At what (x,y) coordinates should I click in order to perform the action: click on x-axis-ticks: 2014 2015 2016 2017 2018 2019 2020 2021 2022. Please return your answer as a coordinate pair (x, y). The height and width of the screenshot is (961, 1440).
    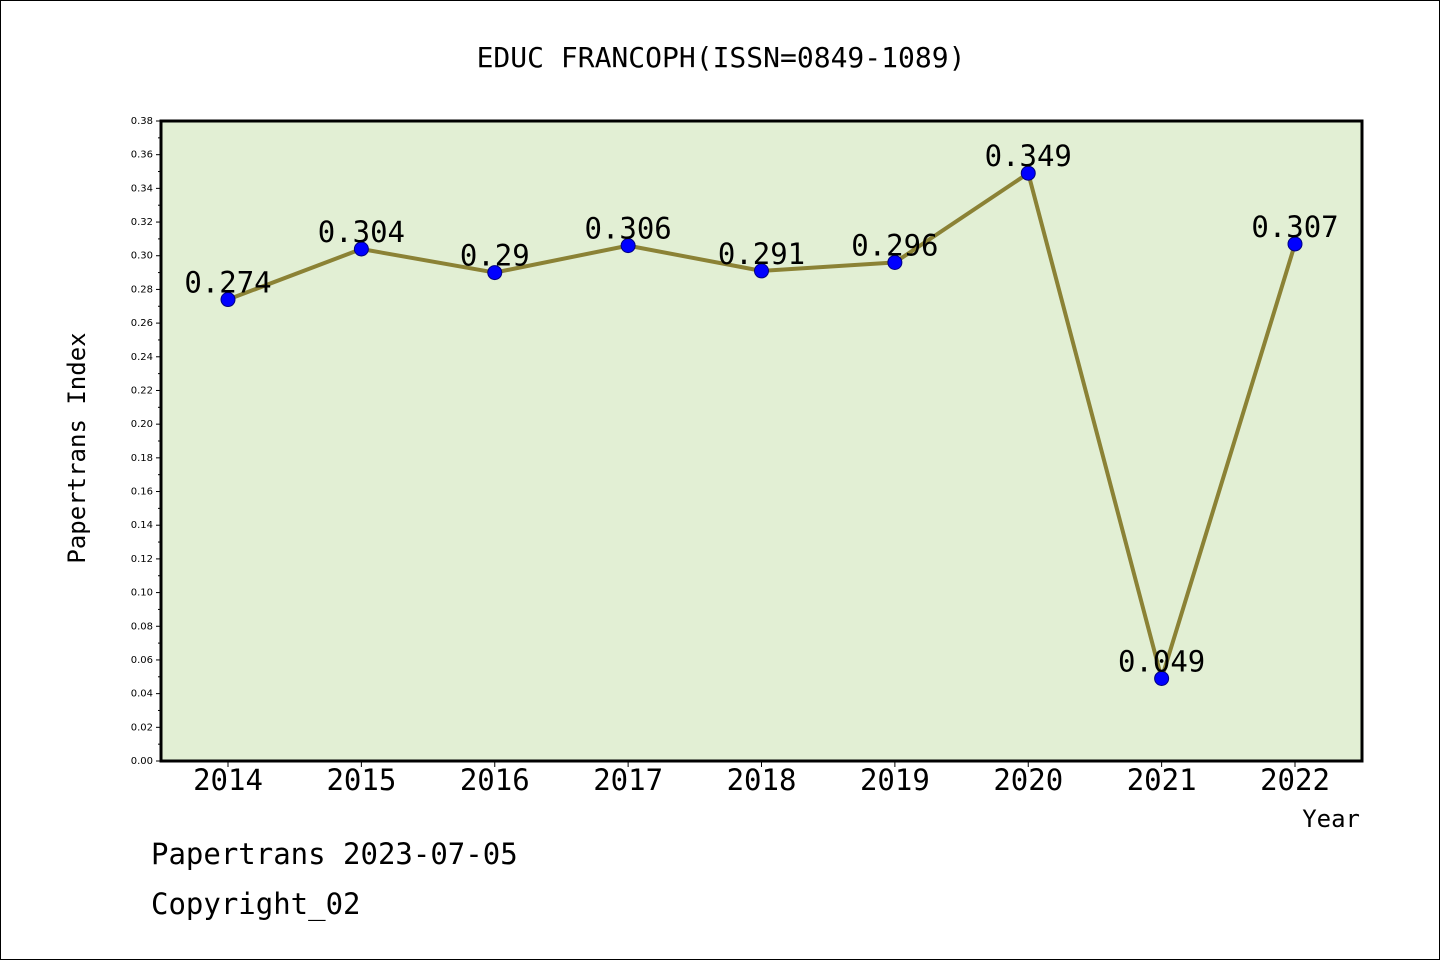
    Looking at the image, I should click on (761, 779).